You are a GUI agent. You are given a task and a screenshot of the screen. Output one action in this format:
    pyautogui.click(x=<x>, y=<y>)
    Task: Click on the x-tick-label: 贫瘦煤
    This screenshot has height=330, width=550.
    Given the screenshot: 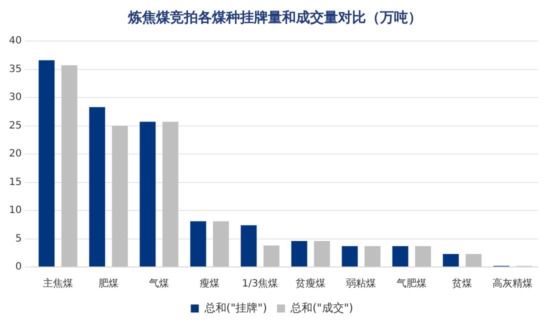 What is the action you would take?
    pyautogui.click(x=311, y=284)
    